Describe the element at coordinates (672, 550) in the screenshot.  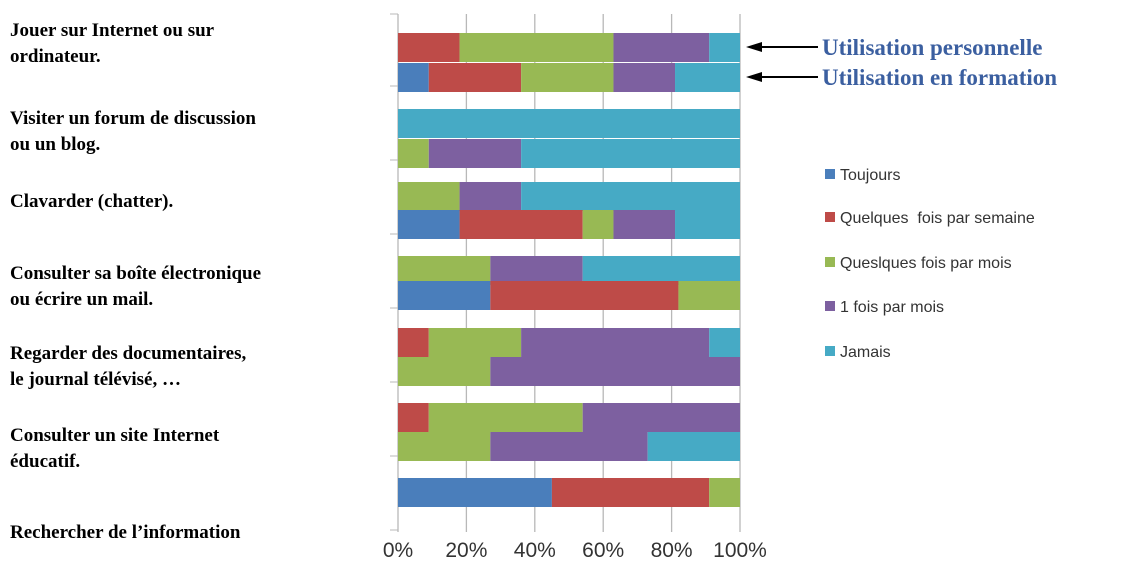
I see `x-tick-label: 80%` at that location.